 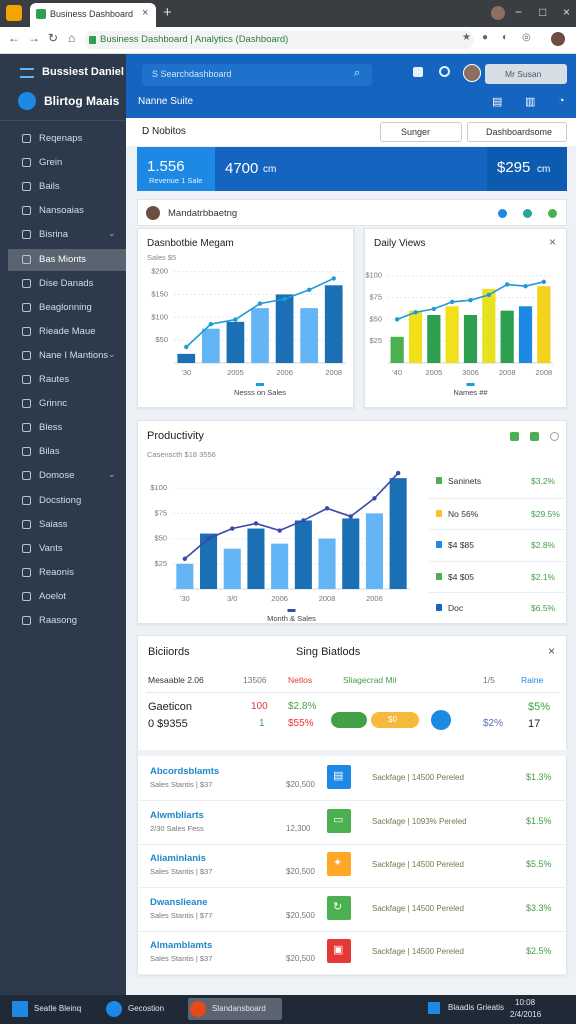 What do you see at coordinates (159, 293) in the screenshot?
I see `y-tick-label: $150` at bounding box center [159, 293].